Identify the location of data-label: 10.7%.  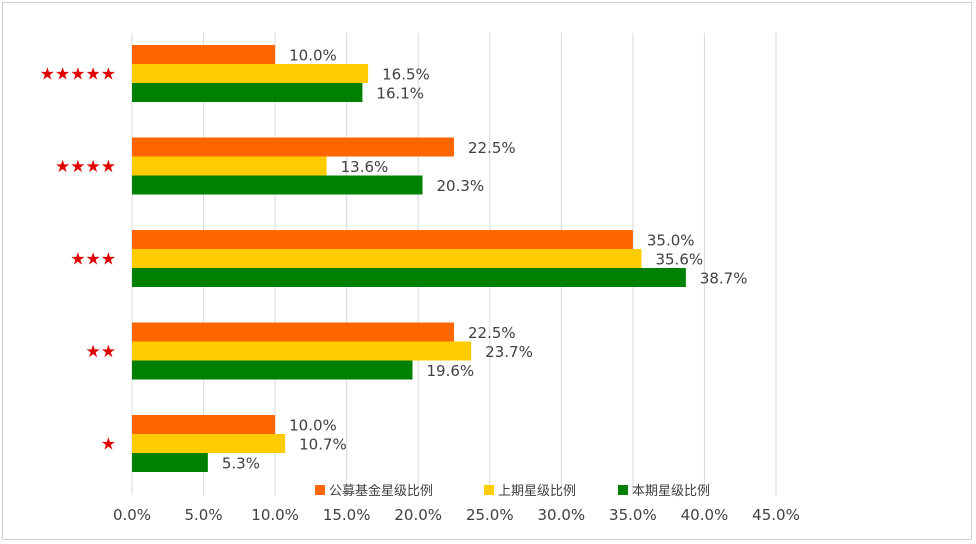
(323, 445).